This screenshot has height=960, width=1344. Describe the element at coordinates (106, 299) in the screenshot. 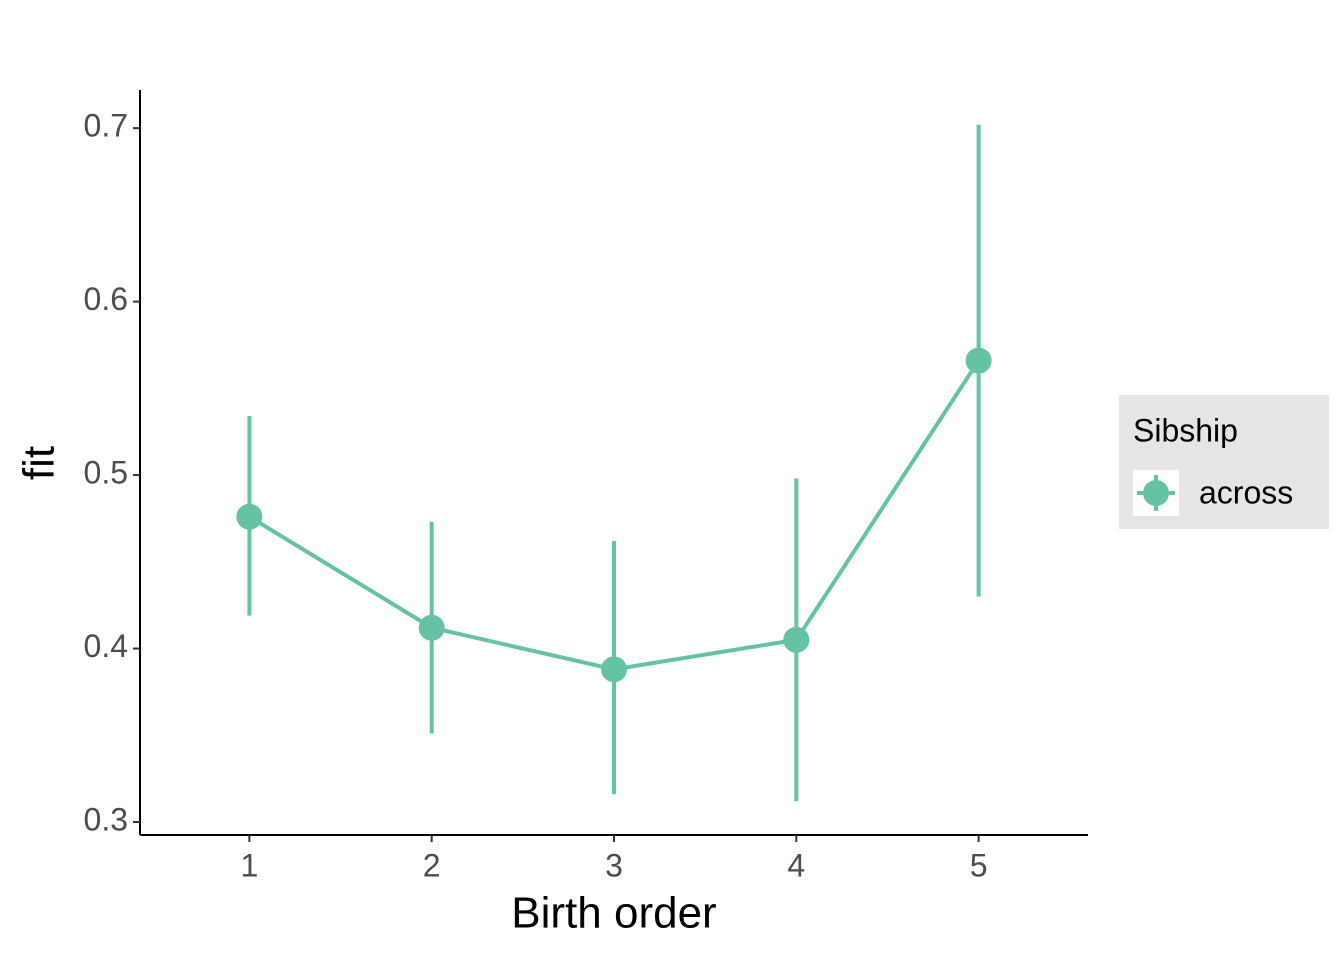

I see `y-tick-label: 0.6` at that location.